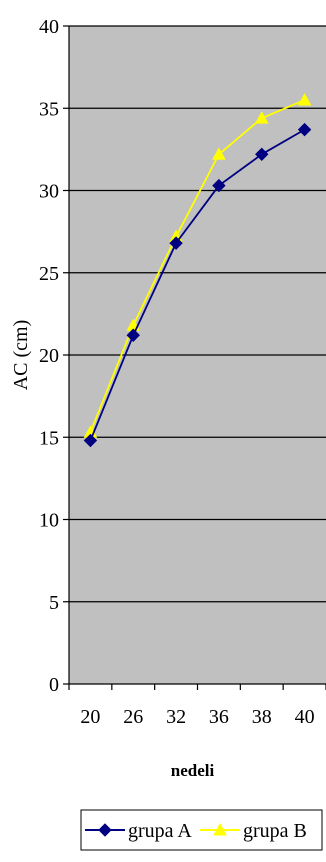 The image size is (326, 862). What do you see at coordinates (160, 831) in the screenshot?
I see `legend-label: grupa A` at bounding box center [160, 831].